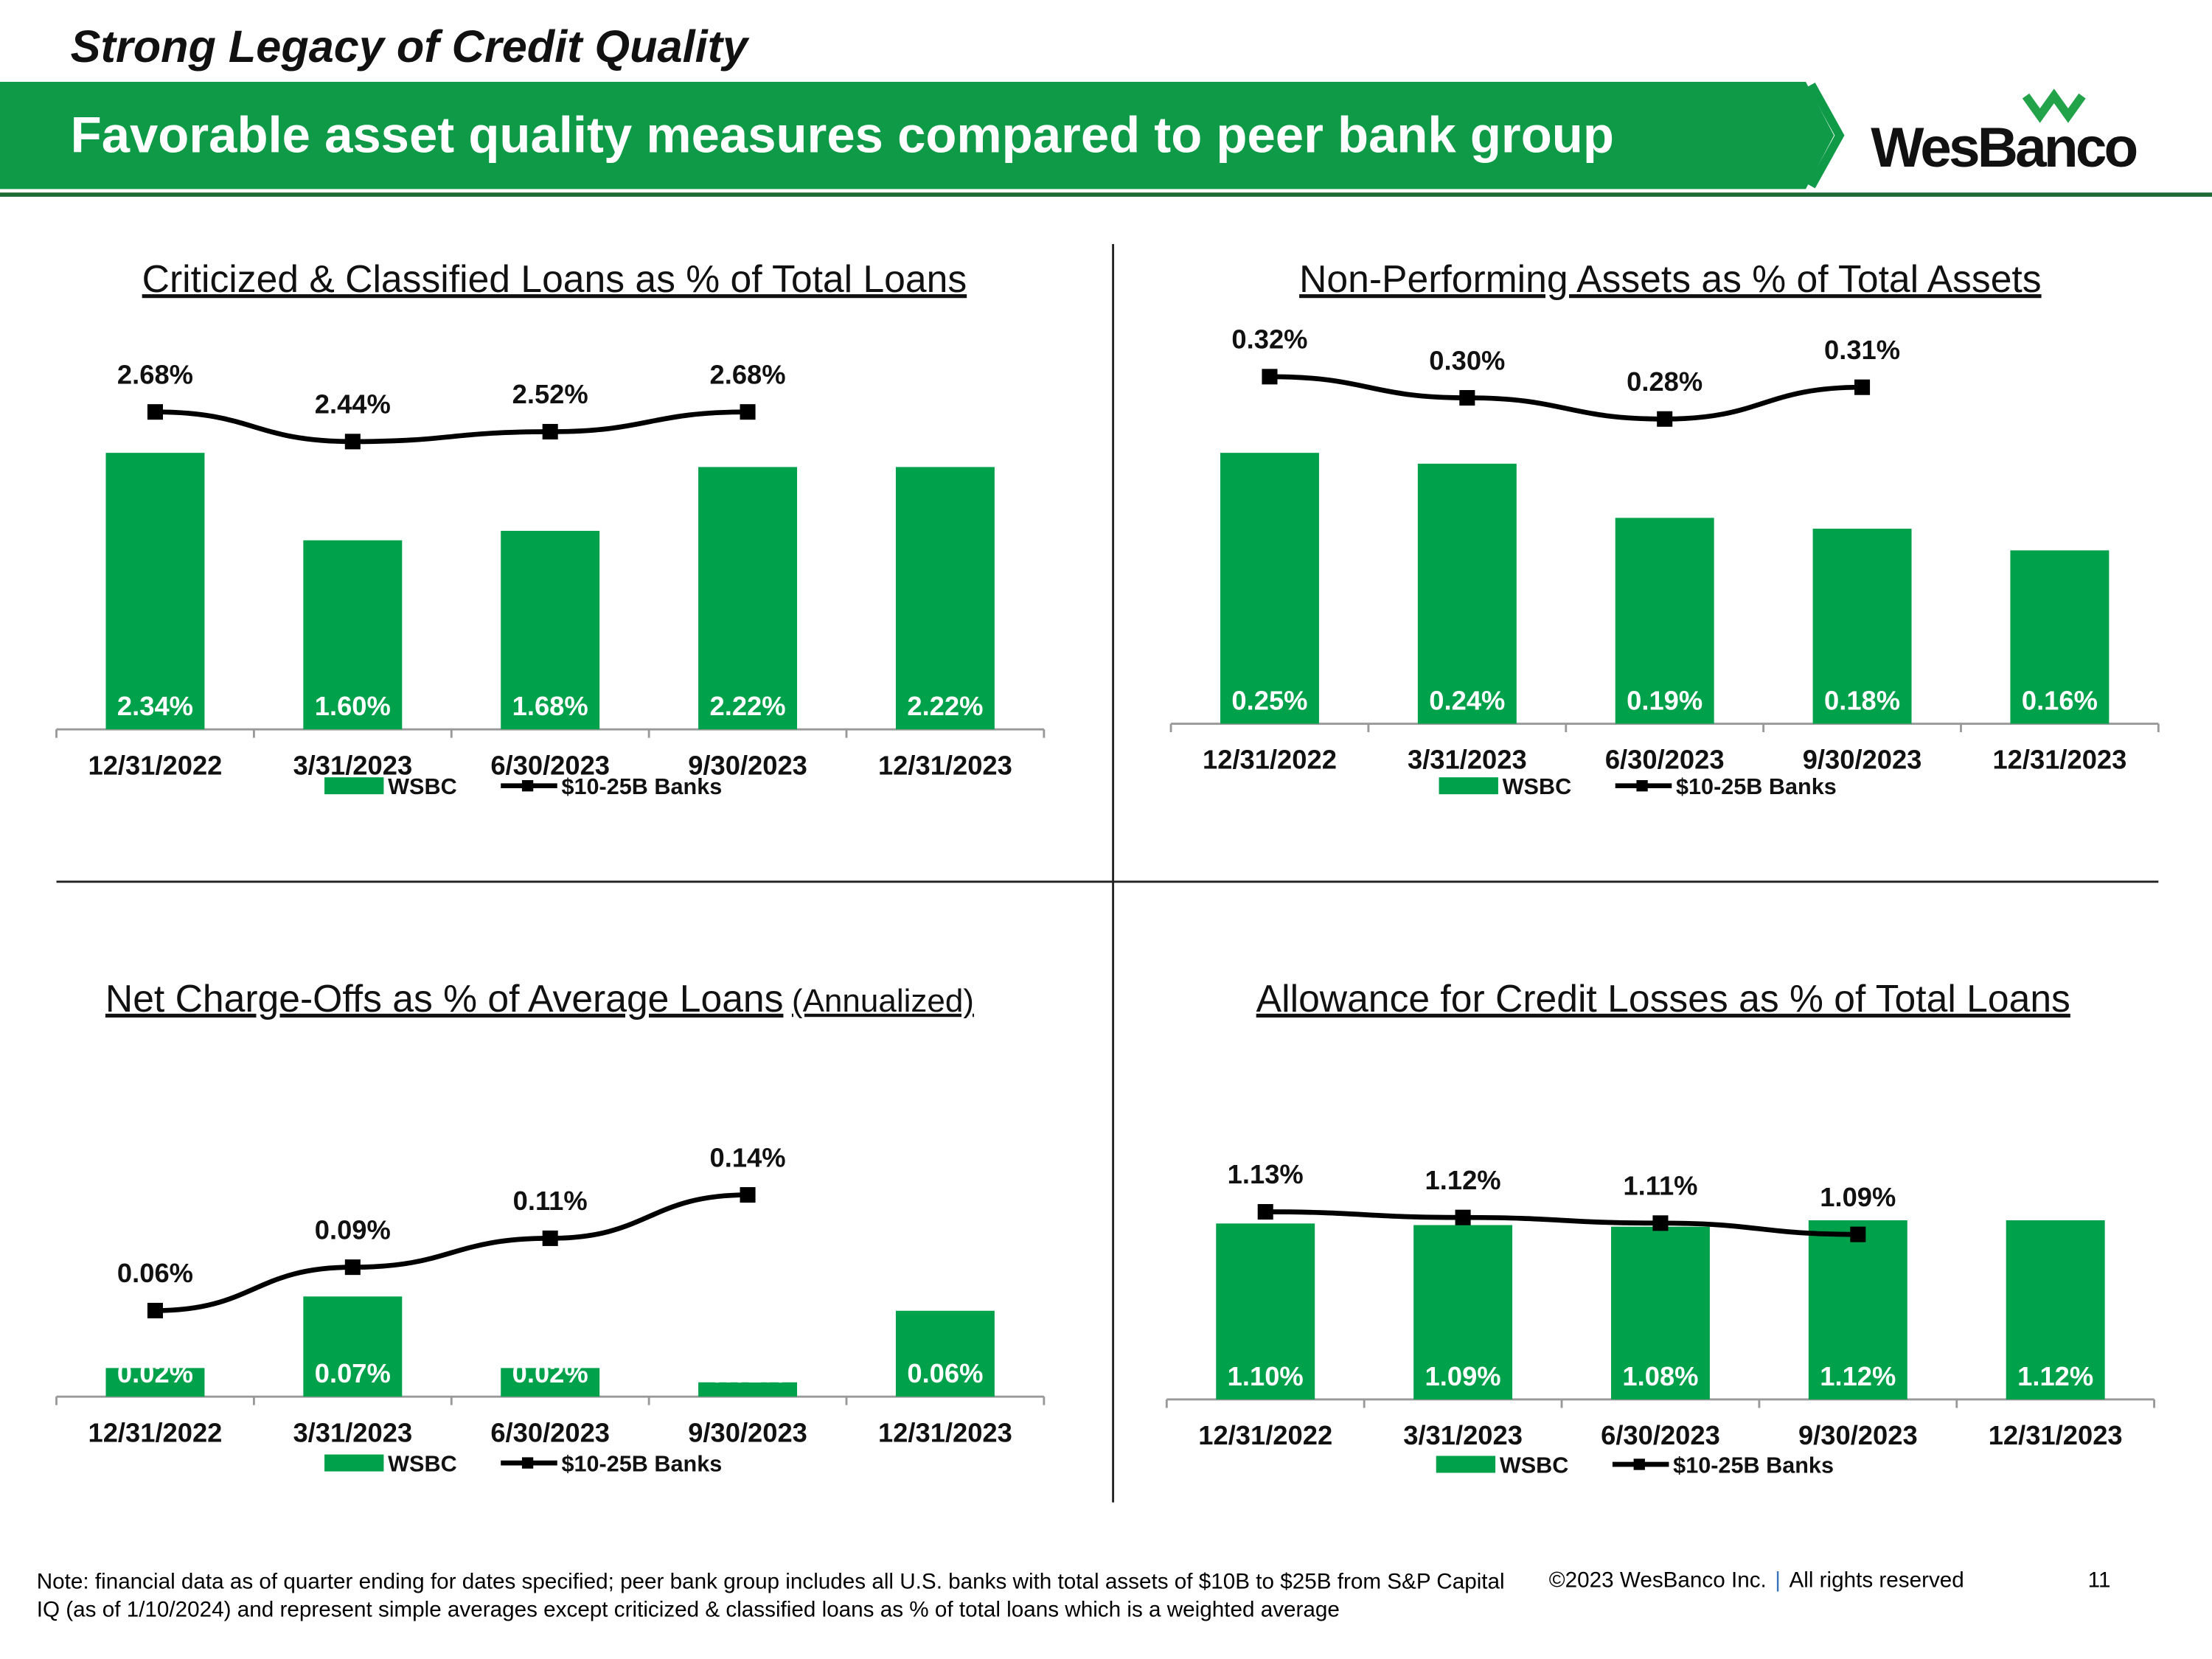 This screenshot has width=2212, height=1659. Describe the element at coordinates (1269, 339) in the screenshot. I see `line-label: 0.32%` at that location.